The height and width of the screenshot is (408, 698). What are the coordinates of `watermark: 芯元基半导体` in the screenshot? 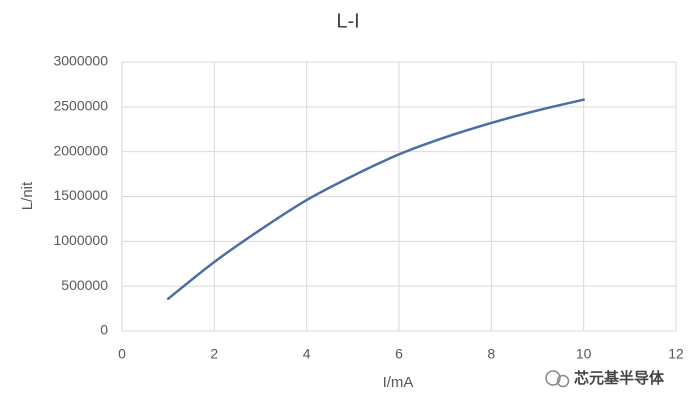 It's located at (619, 378).